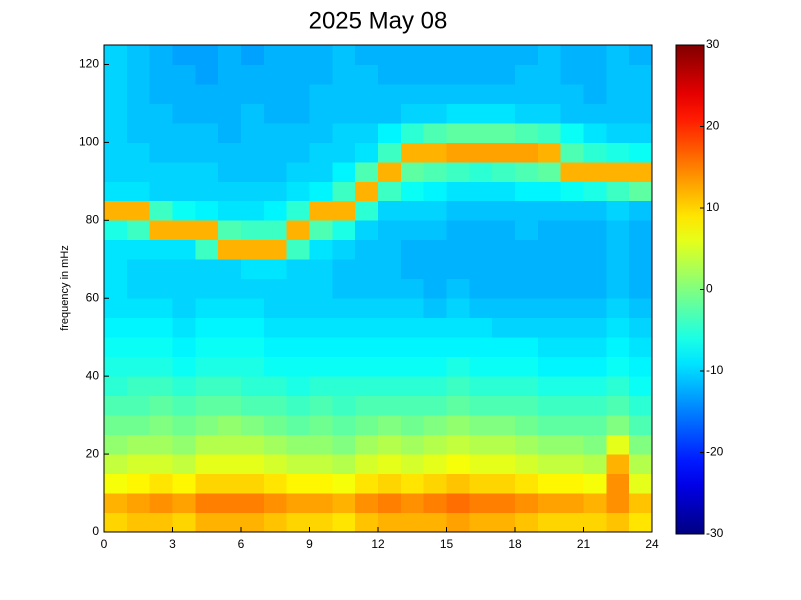 The image size is (801, 600). What do you see at coordinates (715, 533) in the screenshot?
I see `colorbar-tick-label: -30` at bounding box center [715, 533].